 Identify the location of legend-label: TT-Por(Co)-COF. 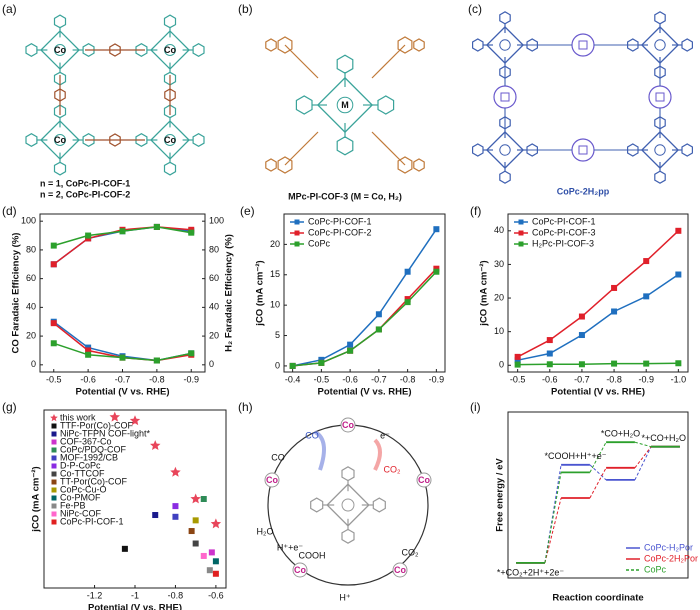
(93, 481).